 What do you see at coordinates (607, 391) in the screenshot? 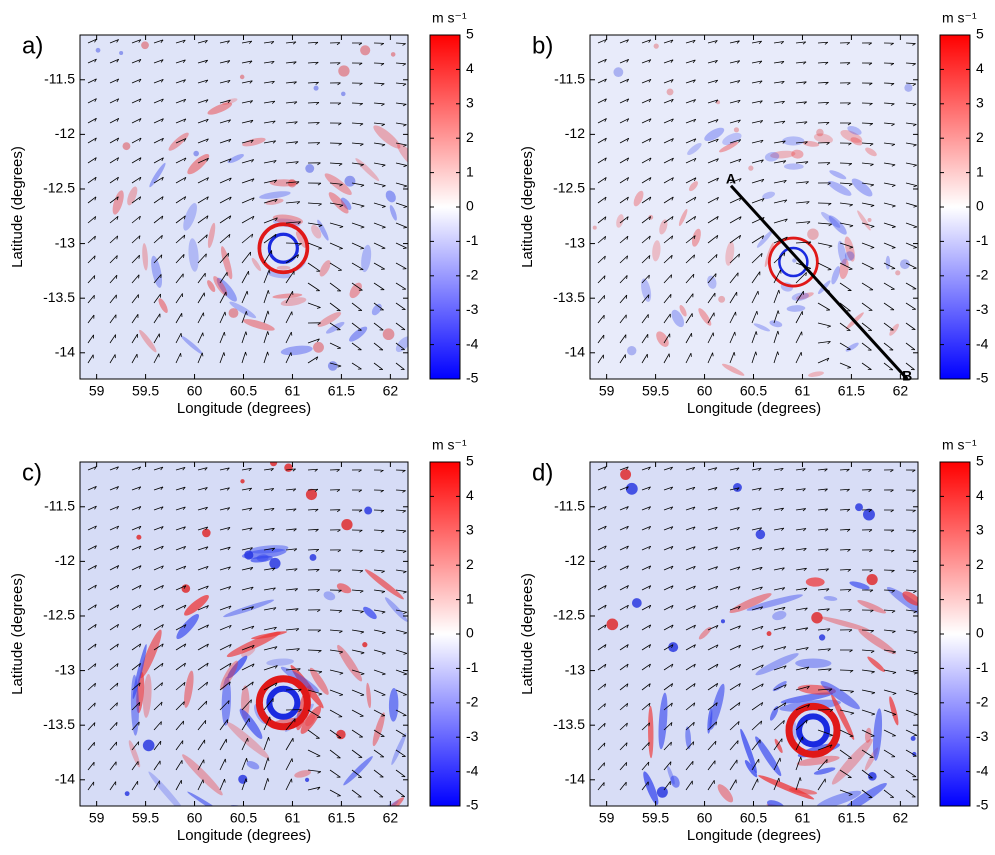
I see `x-tick-label: 59` at bounding box center [607, 391].